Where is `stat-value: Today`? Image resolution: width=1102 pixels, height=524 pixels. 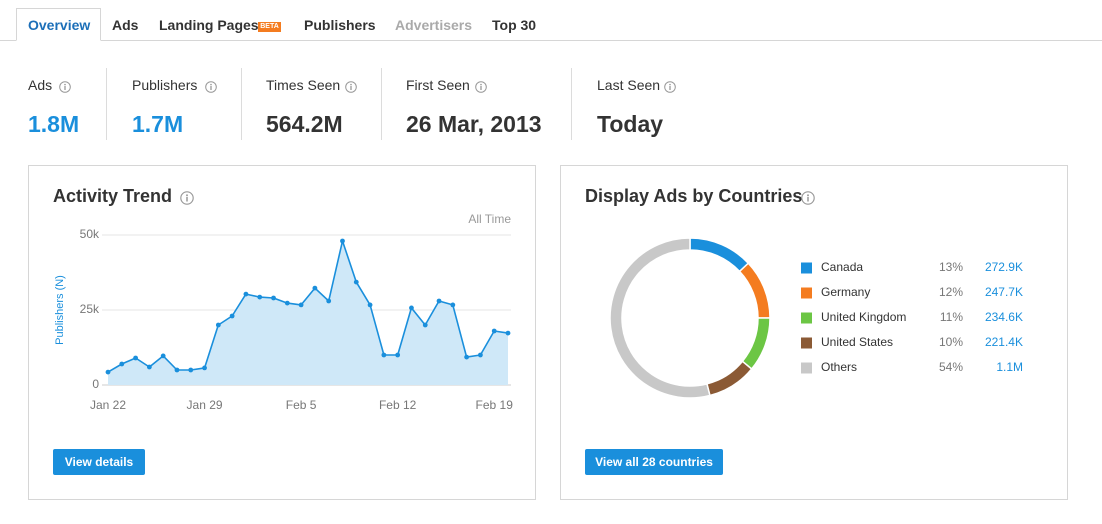
stat-value: Today is located at coordinates (630, 124).